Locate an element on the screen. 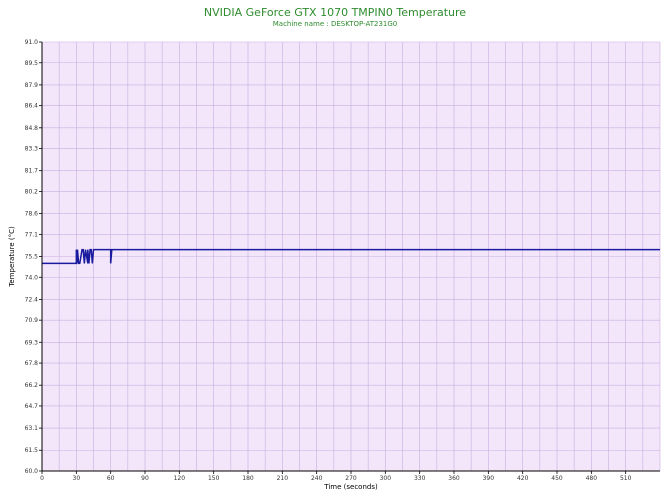  y-tick-label: 86.4 is located at coordinates (32, 106).